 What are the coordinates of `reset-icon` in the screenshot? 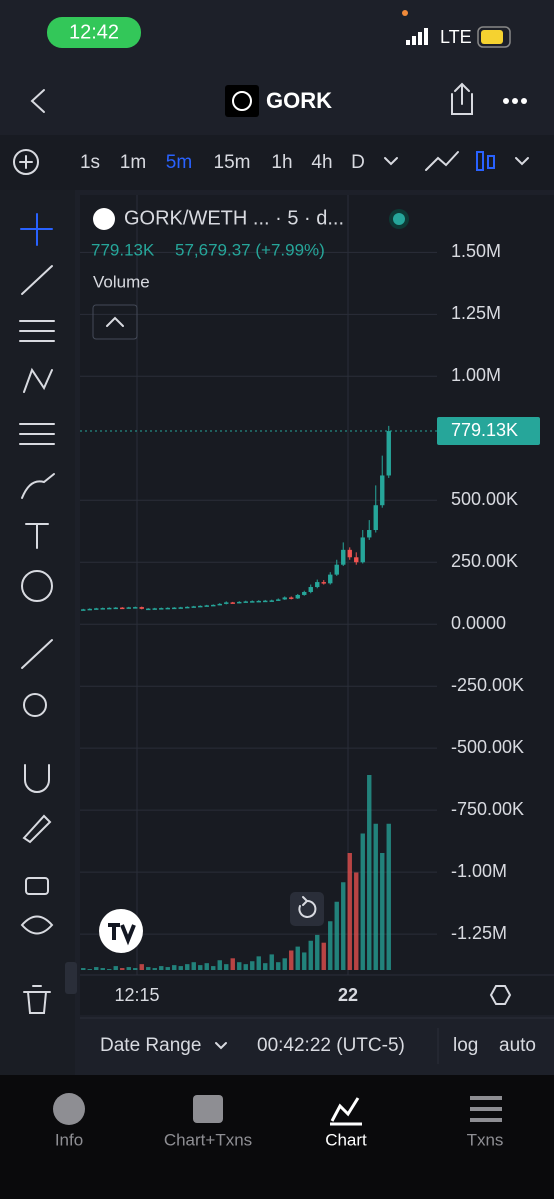 It's located at (307, 907).